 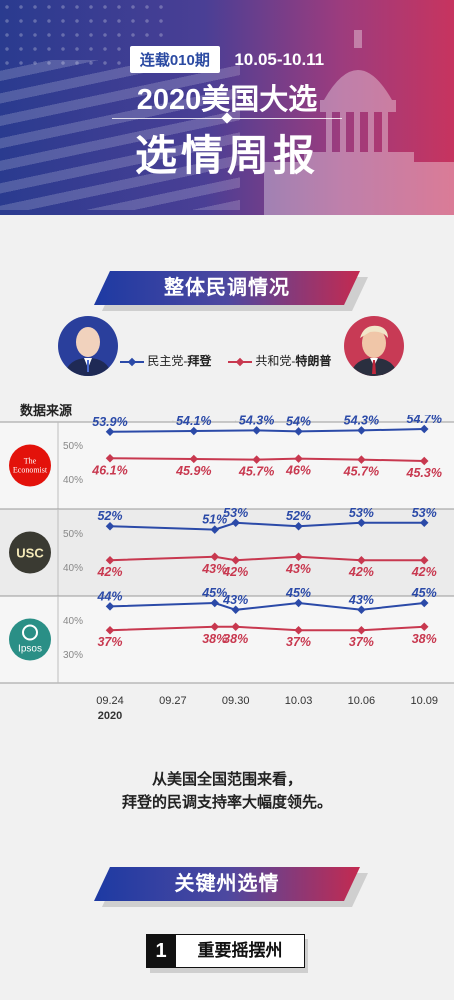 I want to click on section-header-overall-polls: 整体民调情况, so click(x=231, y=289).